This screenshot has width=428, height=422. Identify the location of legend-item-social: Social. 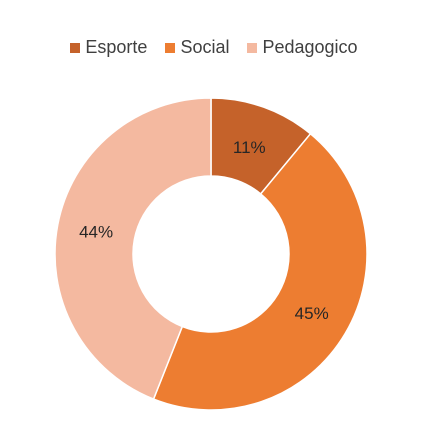
(197, 47).